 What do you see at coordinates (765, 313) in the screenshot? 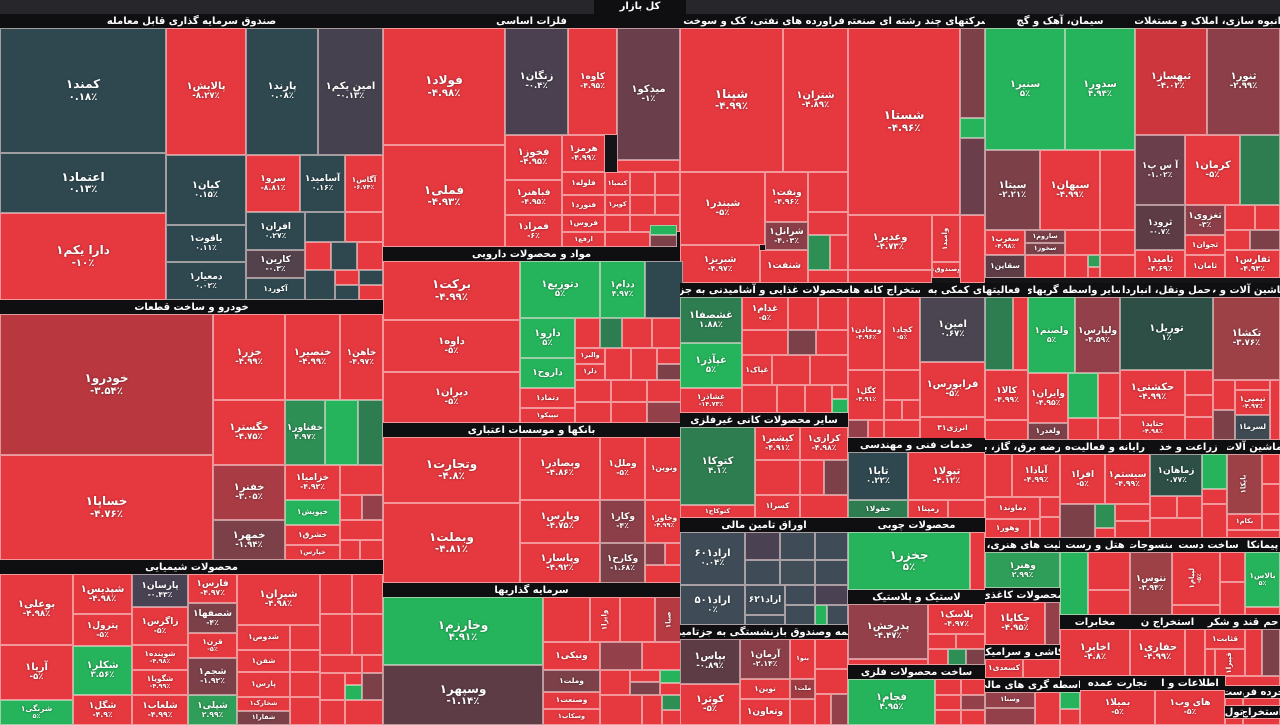
I see `treemap-tile: غدام۱ -۵٪` at bounding box center [765, 313].